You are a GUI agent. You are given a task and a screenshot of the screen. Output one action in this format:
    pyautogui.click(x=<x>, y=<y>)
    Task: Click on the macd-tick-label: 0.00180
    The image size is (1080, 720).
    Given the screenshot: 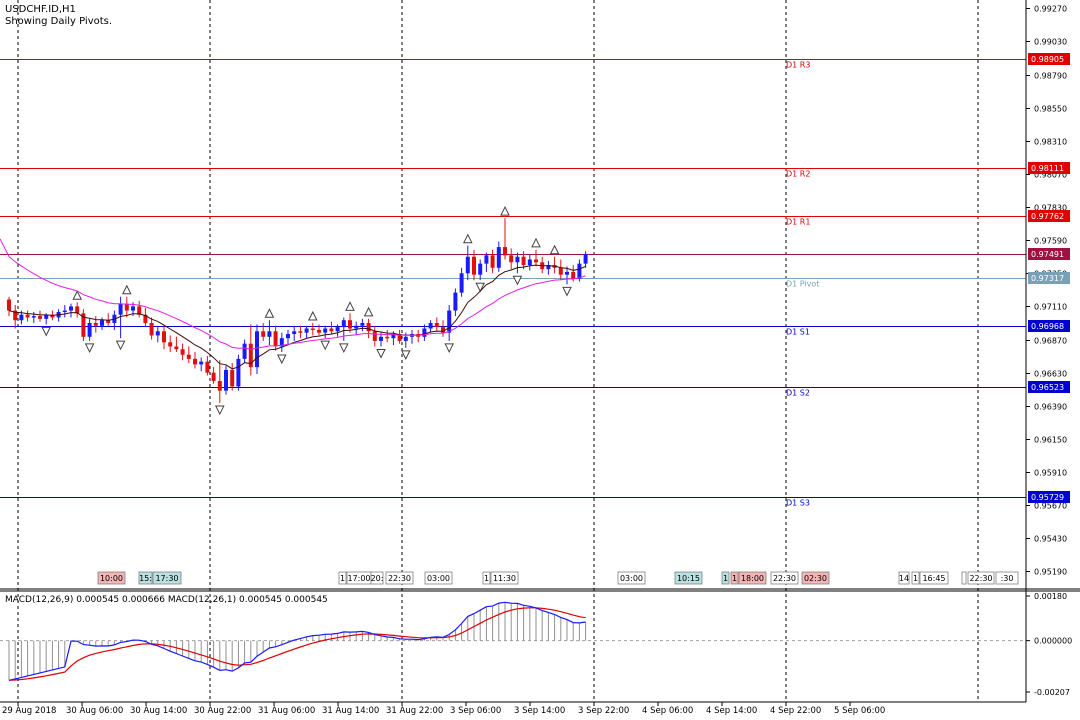 What is the action you would take?
    pyautogui.click(x=1050, y=596)
    